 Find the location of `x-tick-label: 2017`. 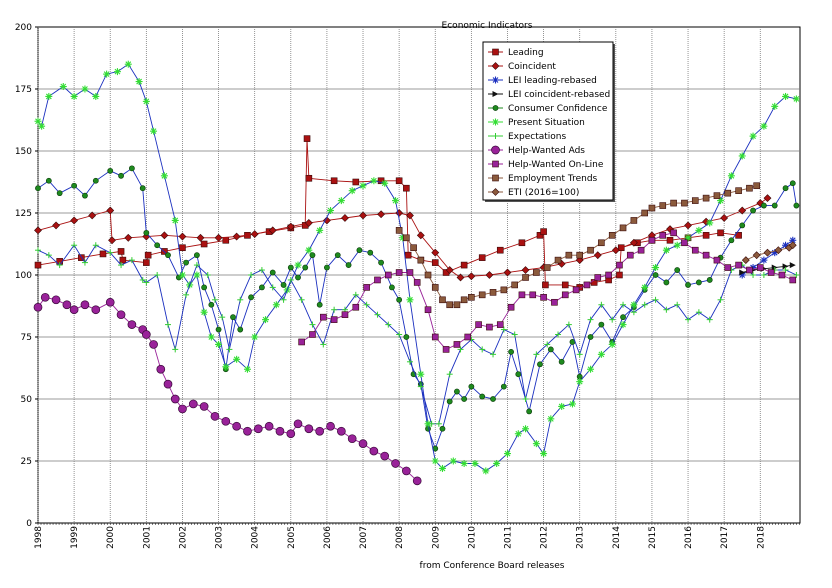

x-tick-label: 2017 is located at coordinates (725, 537).